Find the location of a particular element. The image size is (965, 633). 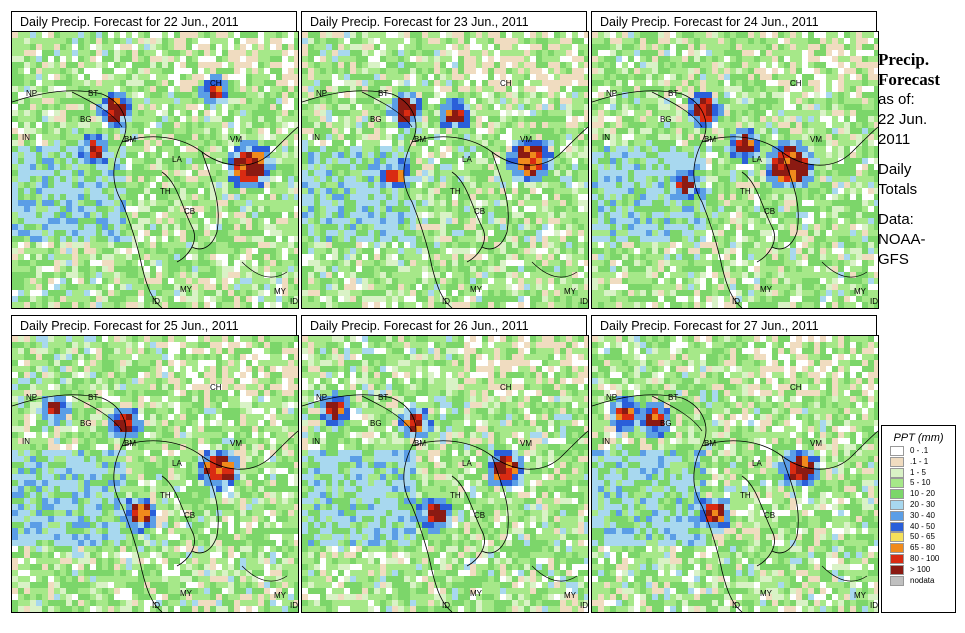

panel-title: Daily Precip. Forecast for 27 Jun., 2011 is located at coordinates (734, 325).